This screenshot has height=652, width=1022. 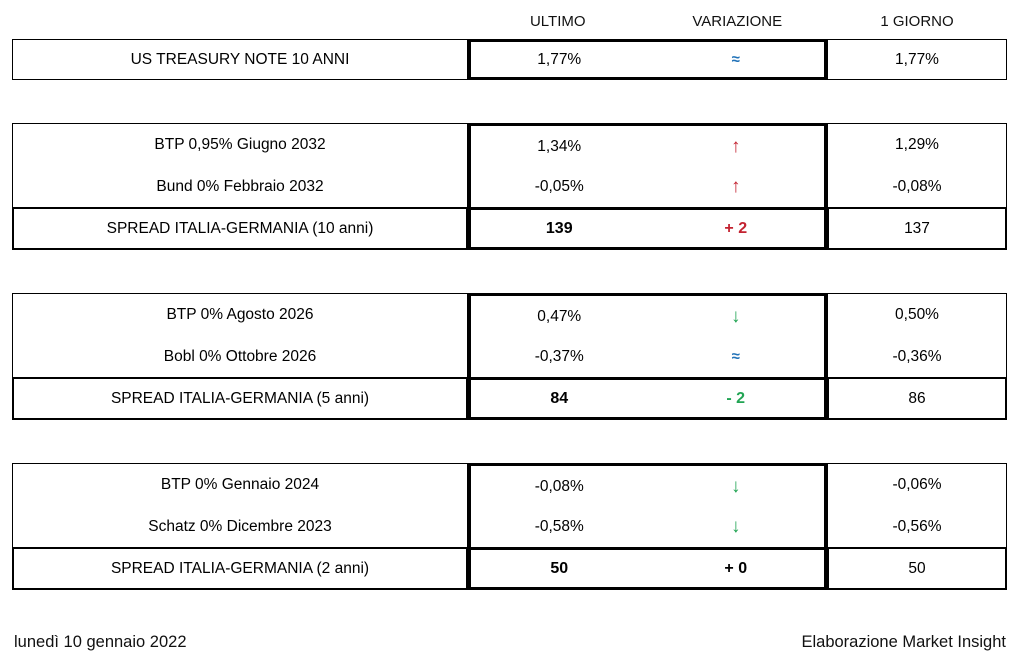 I want to click on bond-values-box: 1,77% ≈, so click(x=647, y=59).